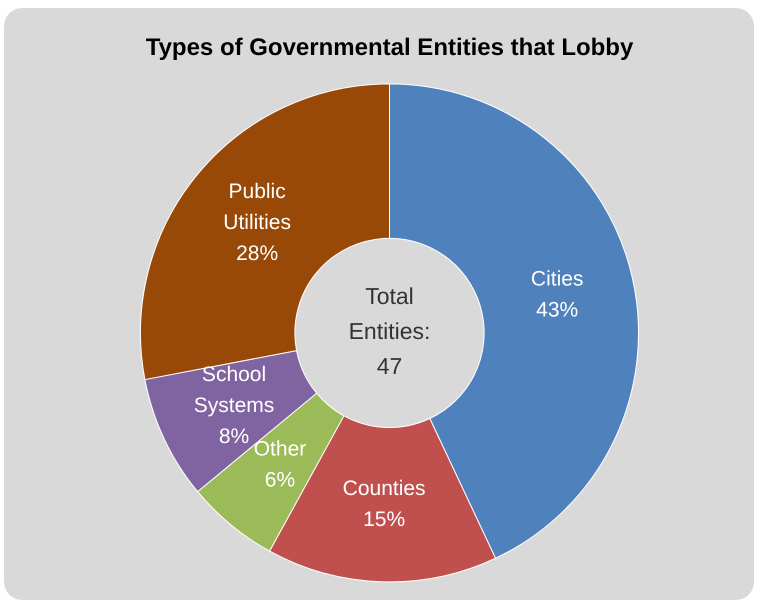  I want to click on data-label: 43%, so click(557, 310).